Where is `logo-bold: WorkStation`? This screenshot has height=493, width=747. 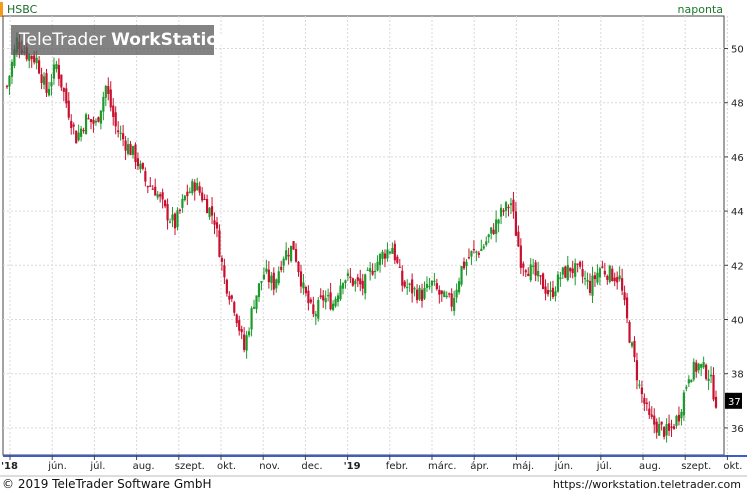
logo-bold: WorkStation is located at coordinates (171, 40).